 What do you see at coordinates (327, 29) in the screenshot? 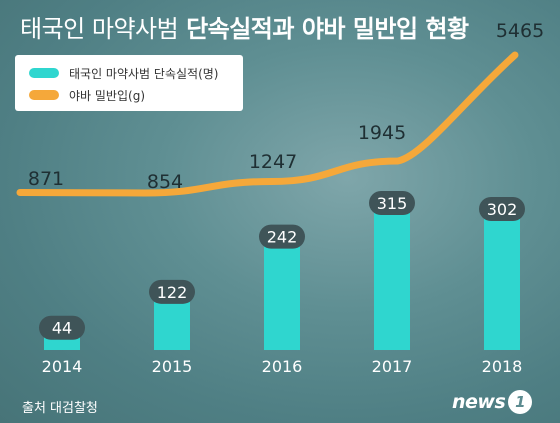
I see `title-part-2: 단속실적과 야바 밀반입 현황` at bounding box center [327, 29].